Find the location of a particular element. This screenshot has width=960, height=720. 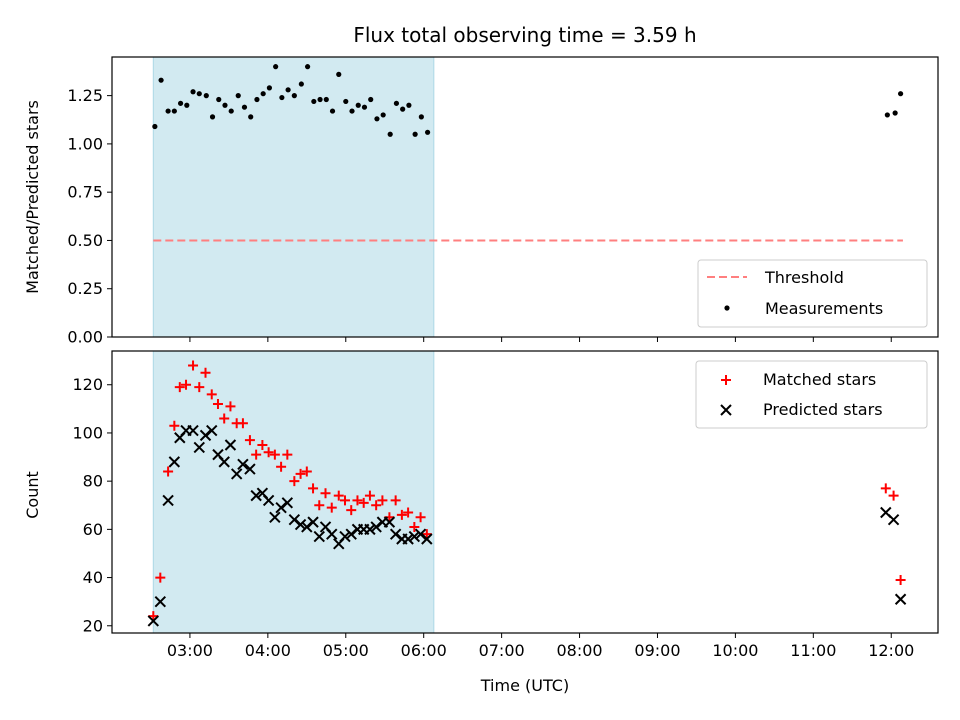

chart-title: Flux total observing time = 3.59 h is located at coordinates (524, 35).